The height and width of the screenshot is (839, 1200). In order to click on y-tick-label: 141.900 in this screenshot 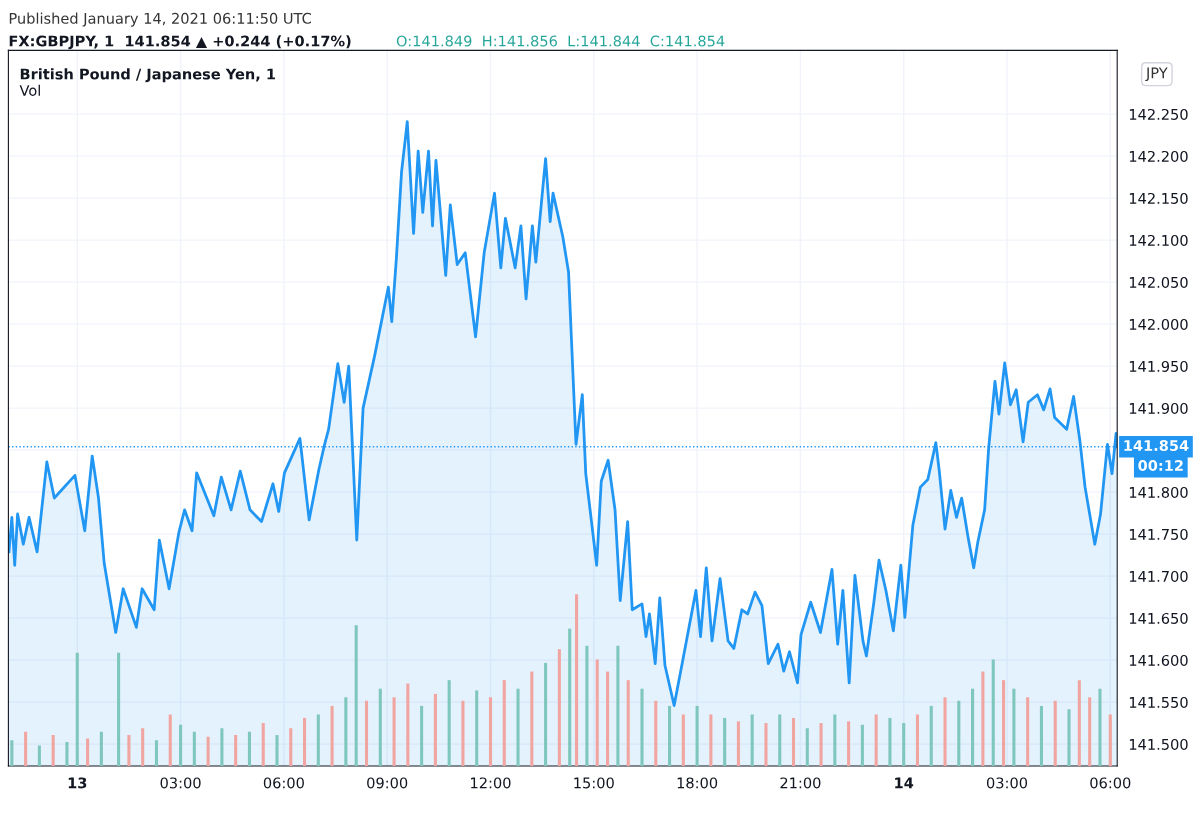, I will do `click(1158, 408)`.